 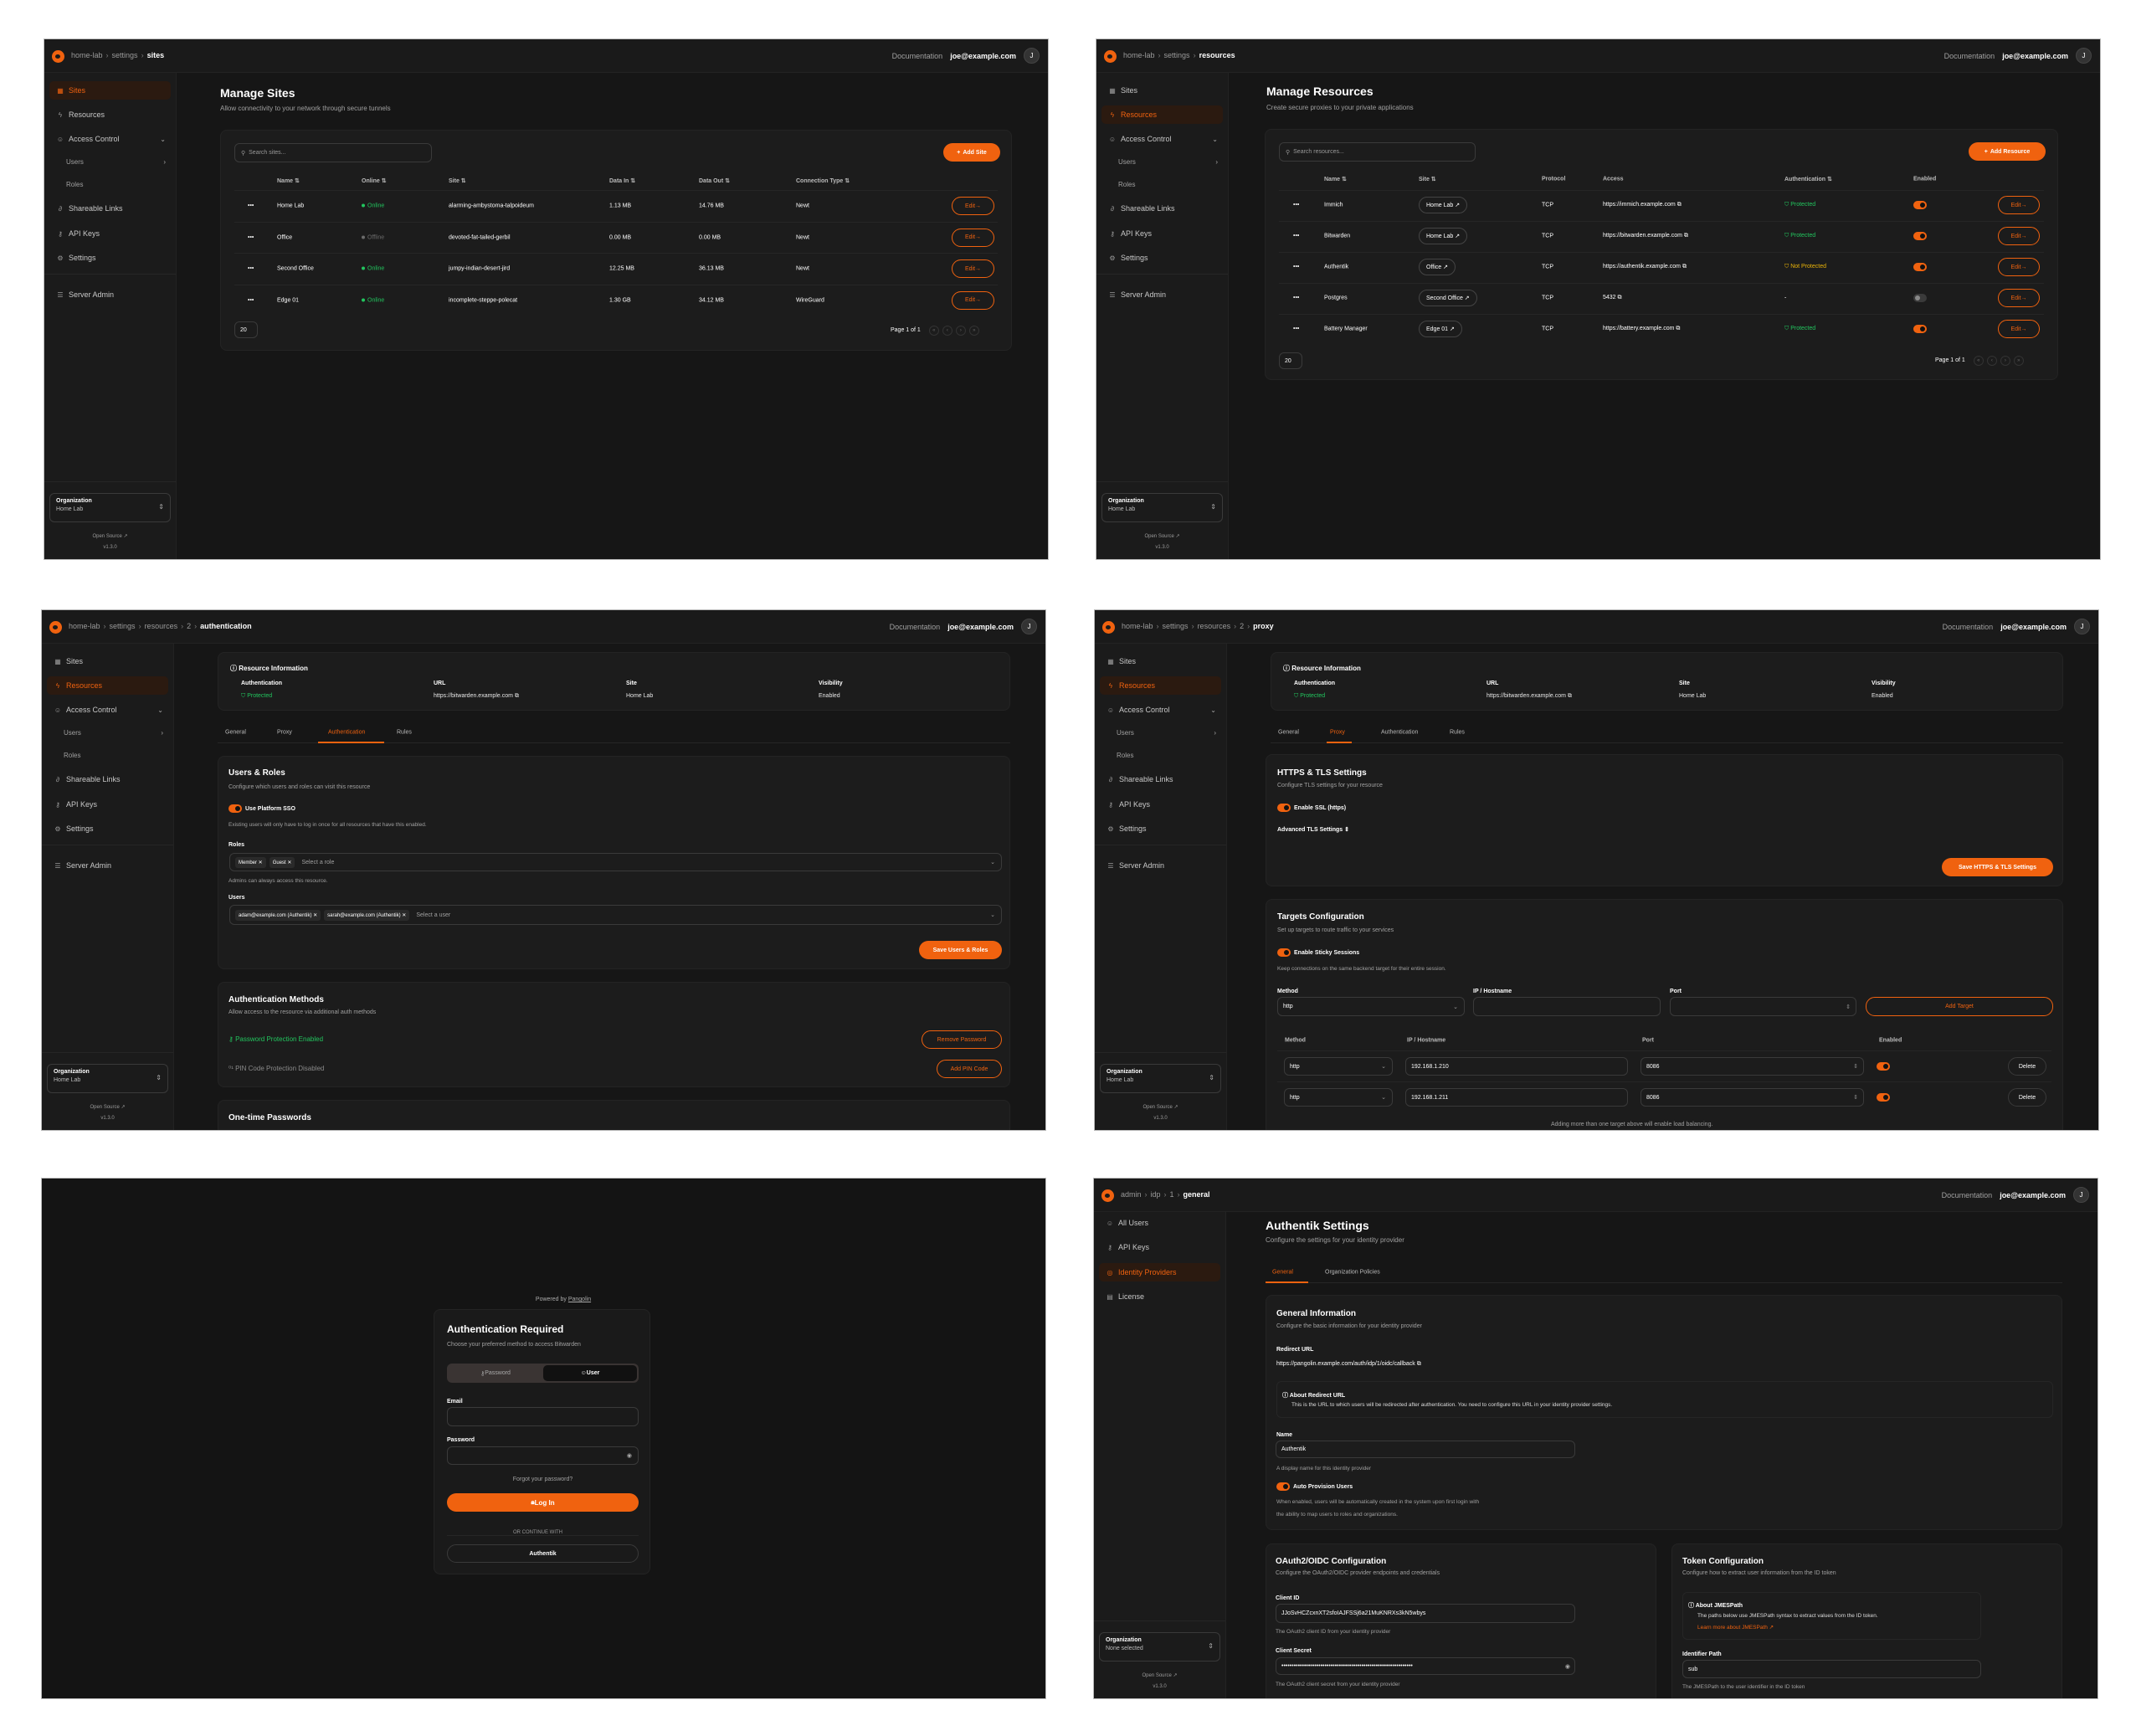 I want to click on page-size-select: 20, so click(x=246, y=329).